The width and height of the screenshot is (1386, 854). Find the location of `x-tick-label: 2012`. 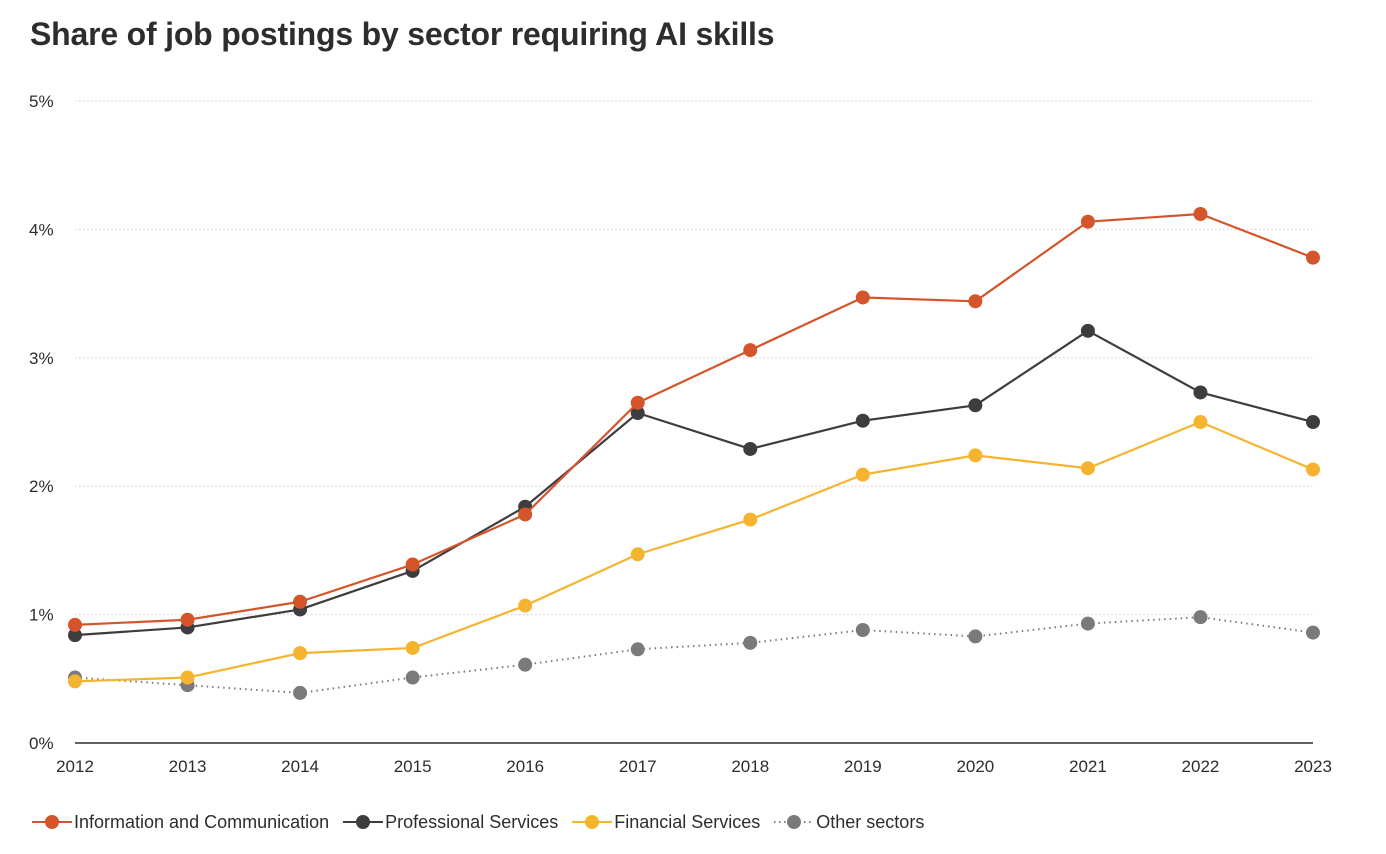

x-tick-label: 2012 is located at coordinates (75, 766).